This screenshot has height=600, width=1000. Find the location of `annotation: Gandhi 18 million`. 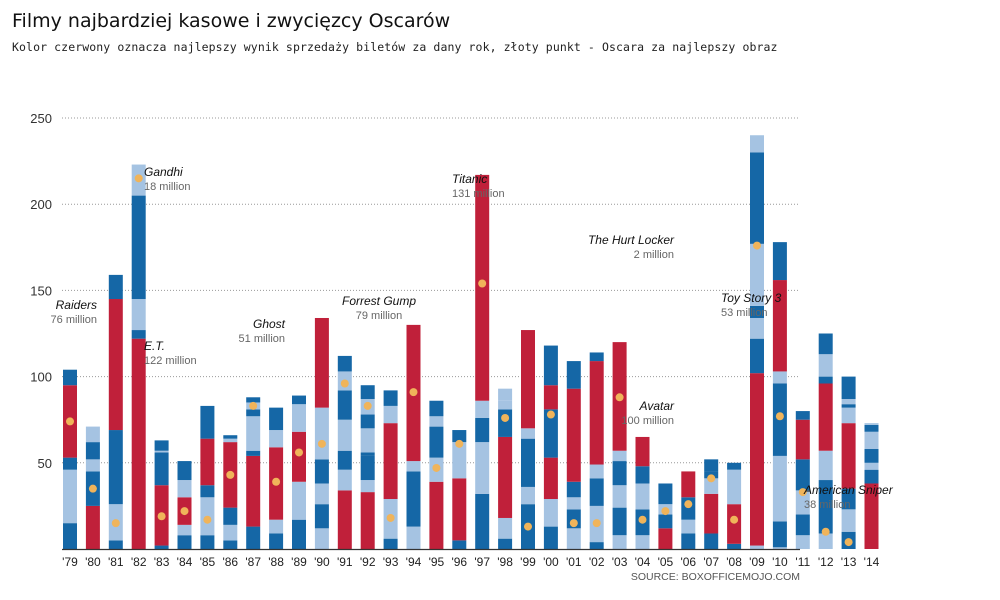

annotation: Gandhi 18 million is located at coordinates (167, 179).